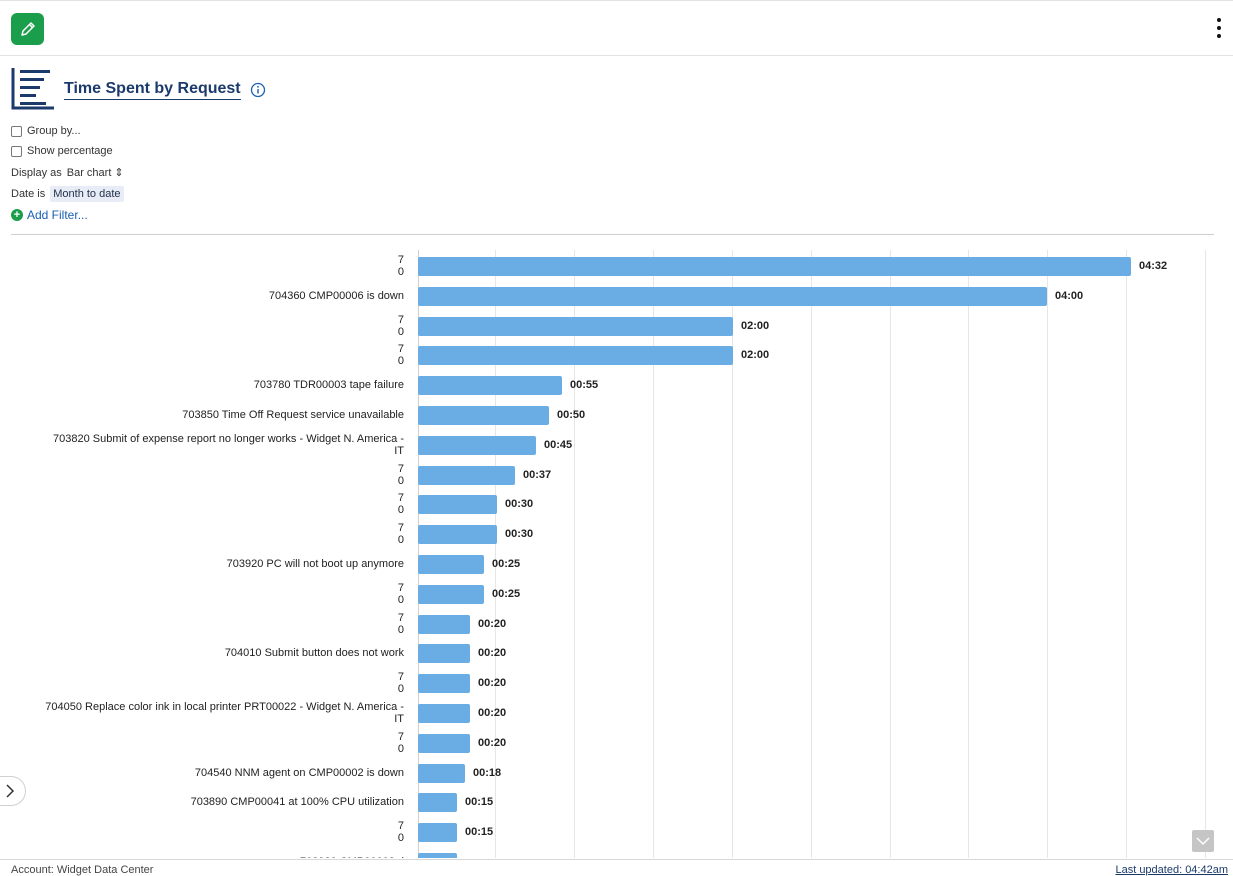  Describe the element at coordinates (13, 791) in the screenshot. I see `expand-panel-button` at that location.